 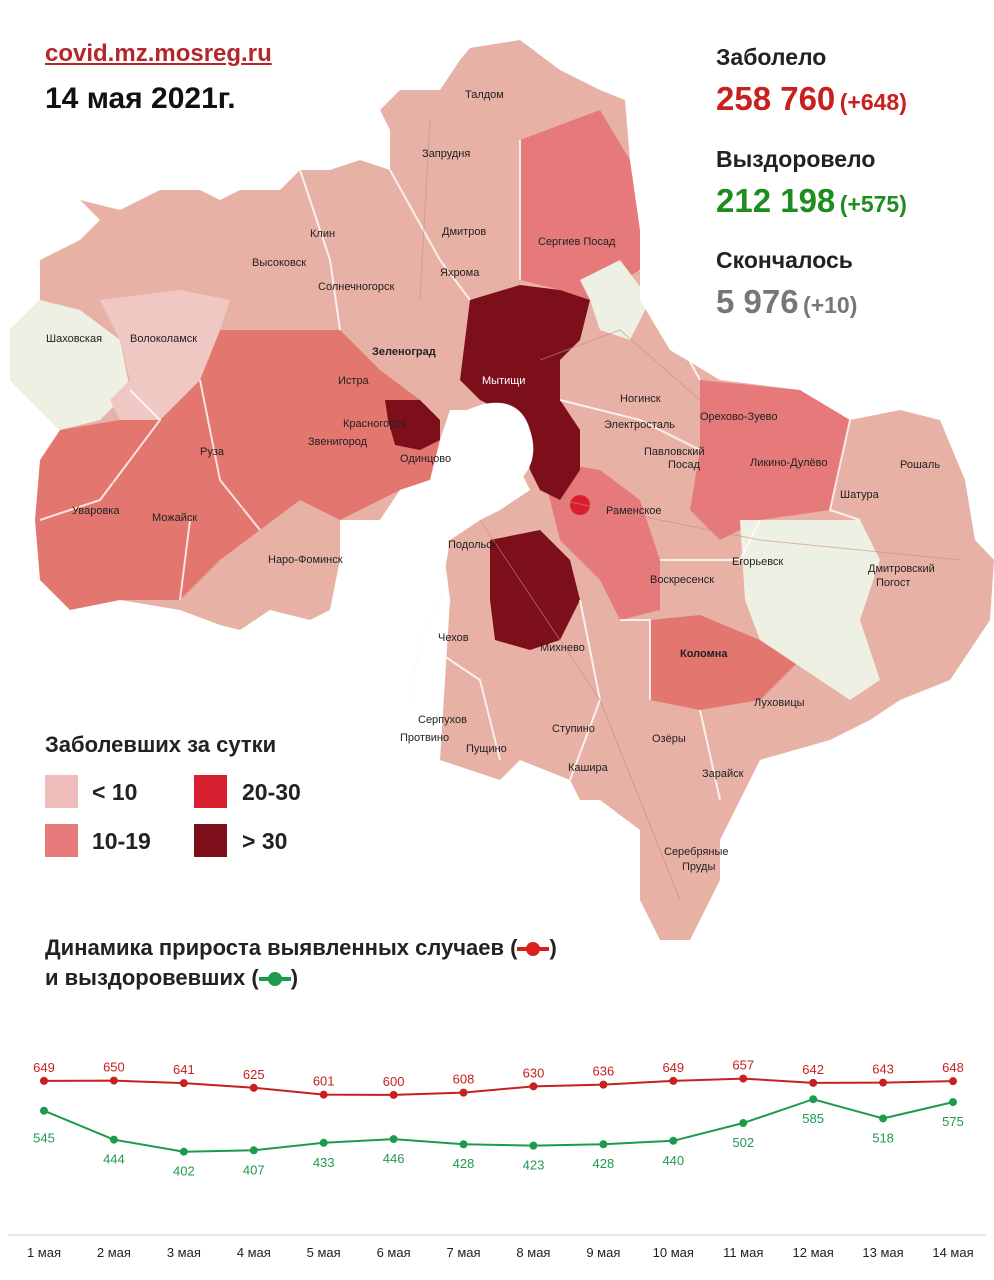 What do you see at coordinates (44, 1067) in the screenshot?
I see `data-label-0-0: 649` at bounding box center [44, 1067].